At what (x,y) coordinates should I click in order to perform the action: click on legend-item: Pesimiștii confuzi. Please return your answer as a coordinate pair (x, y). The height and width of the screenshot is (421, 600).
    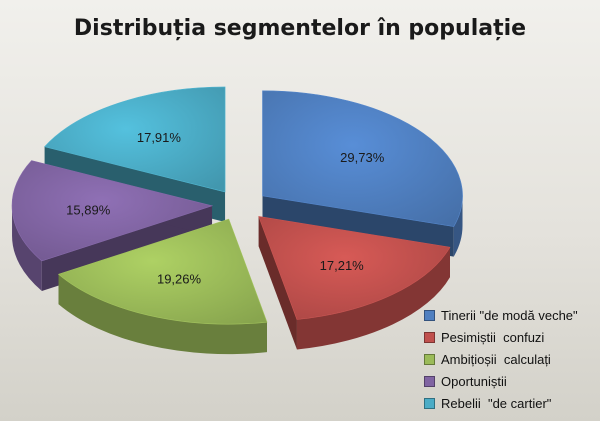
    Looking at the image, I should click on (501, 337).